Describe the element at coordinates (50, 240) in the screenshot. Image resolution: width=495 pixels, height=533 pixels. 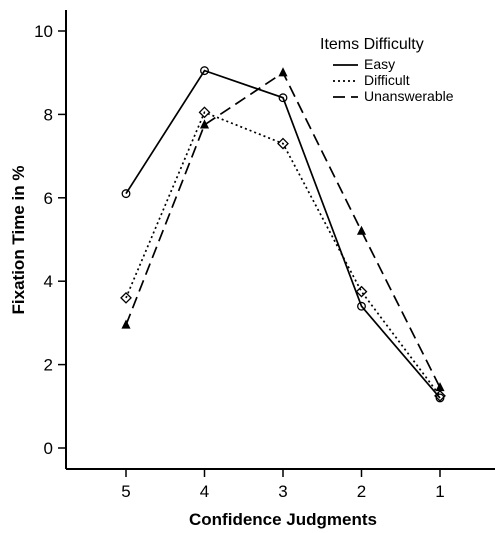
I see `y-ticks: 0 2 4 6 8 10` at that location.